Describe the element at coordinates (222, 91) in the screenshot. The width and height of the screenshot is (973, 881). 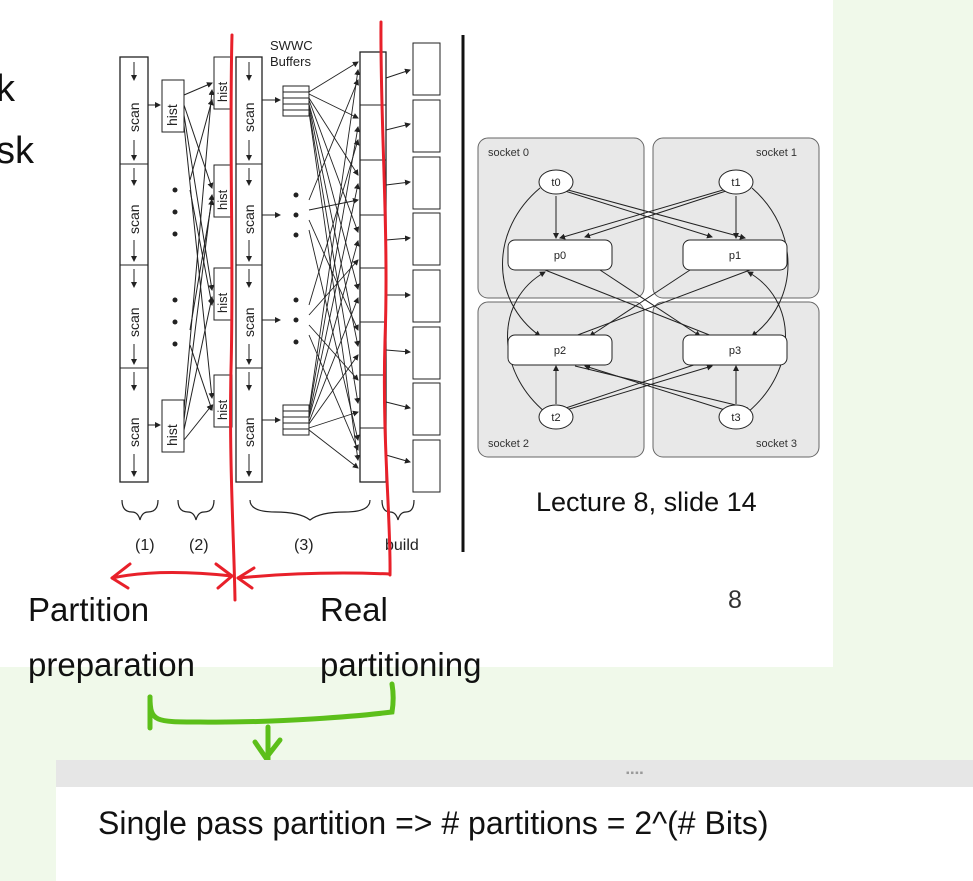
I see `hist-label-3: hist` at that location.